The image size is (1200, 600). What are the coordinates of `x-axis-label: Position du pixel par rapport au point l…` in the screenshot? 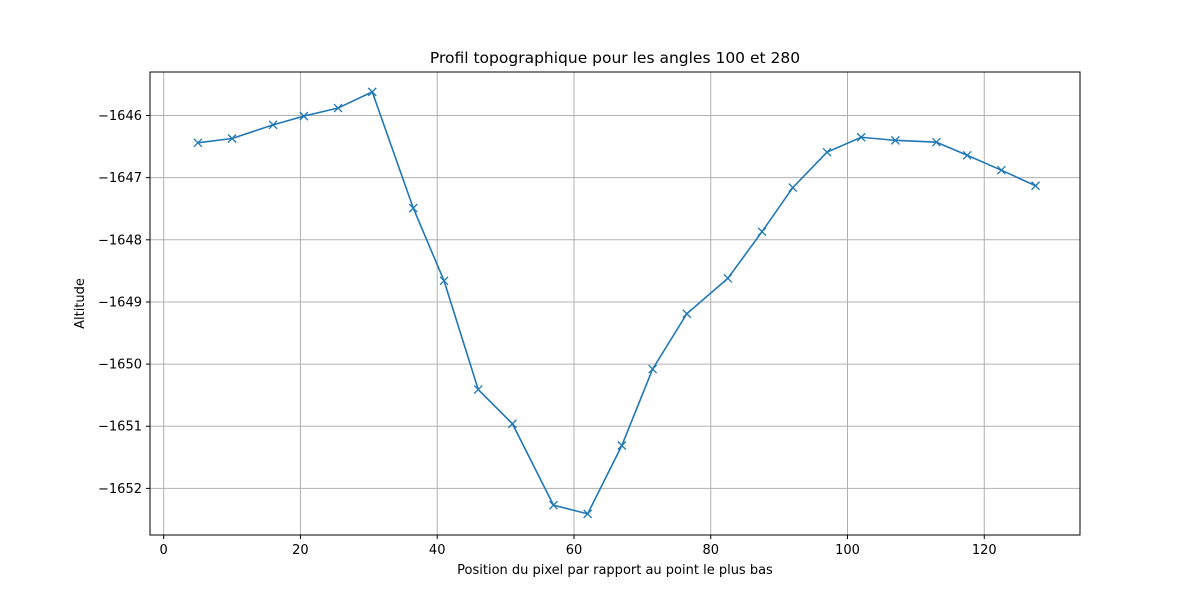 It's located at (615, 570).